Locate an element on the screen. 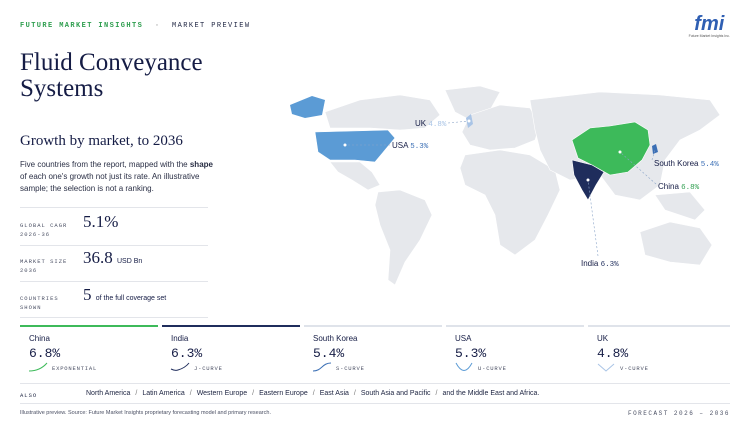 This screenshot has height=421, width=750. leaders is located at coordinates (501, 188).